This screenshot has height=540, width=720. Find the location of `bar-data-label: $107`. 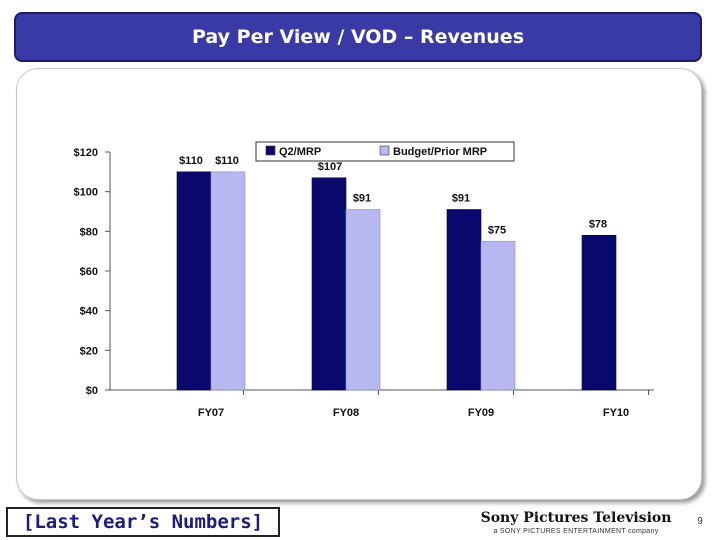

bar-data-label: $107 is located at coordinates (330, 167).